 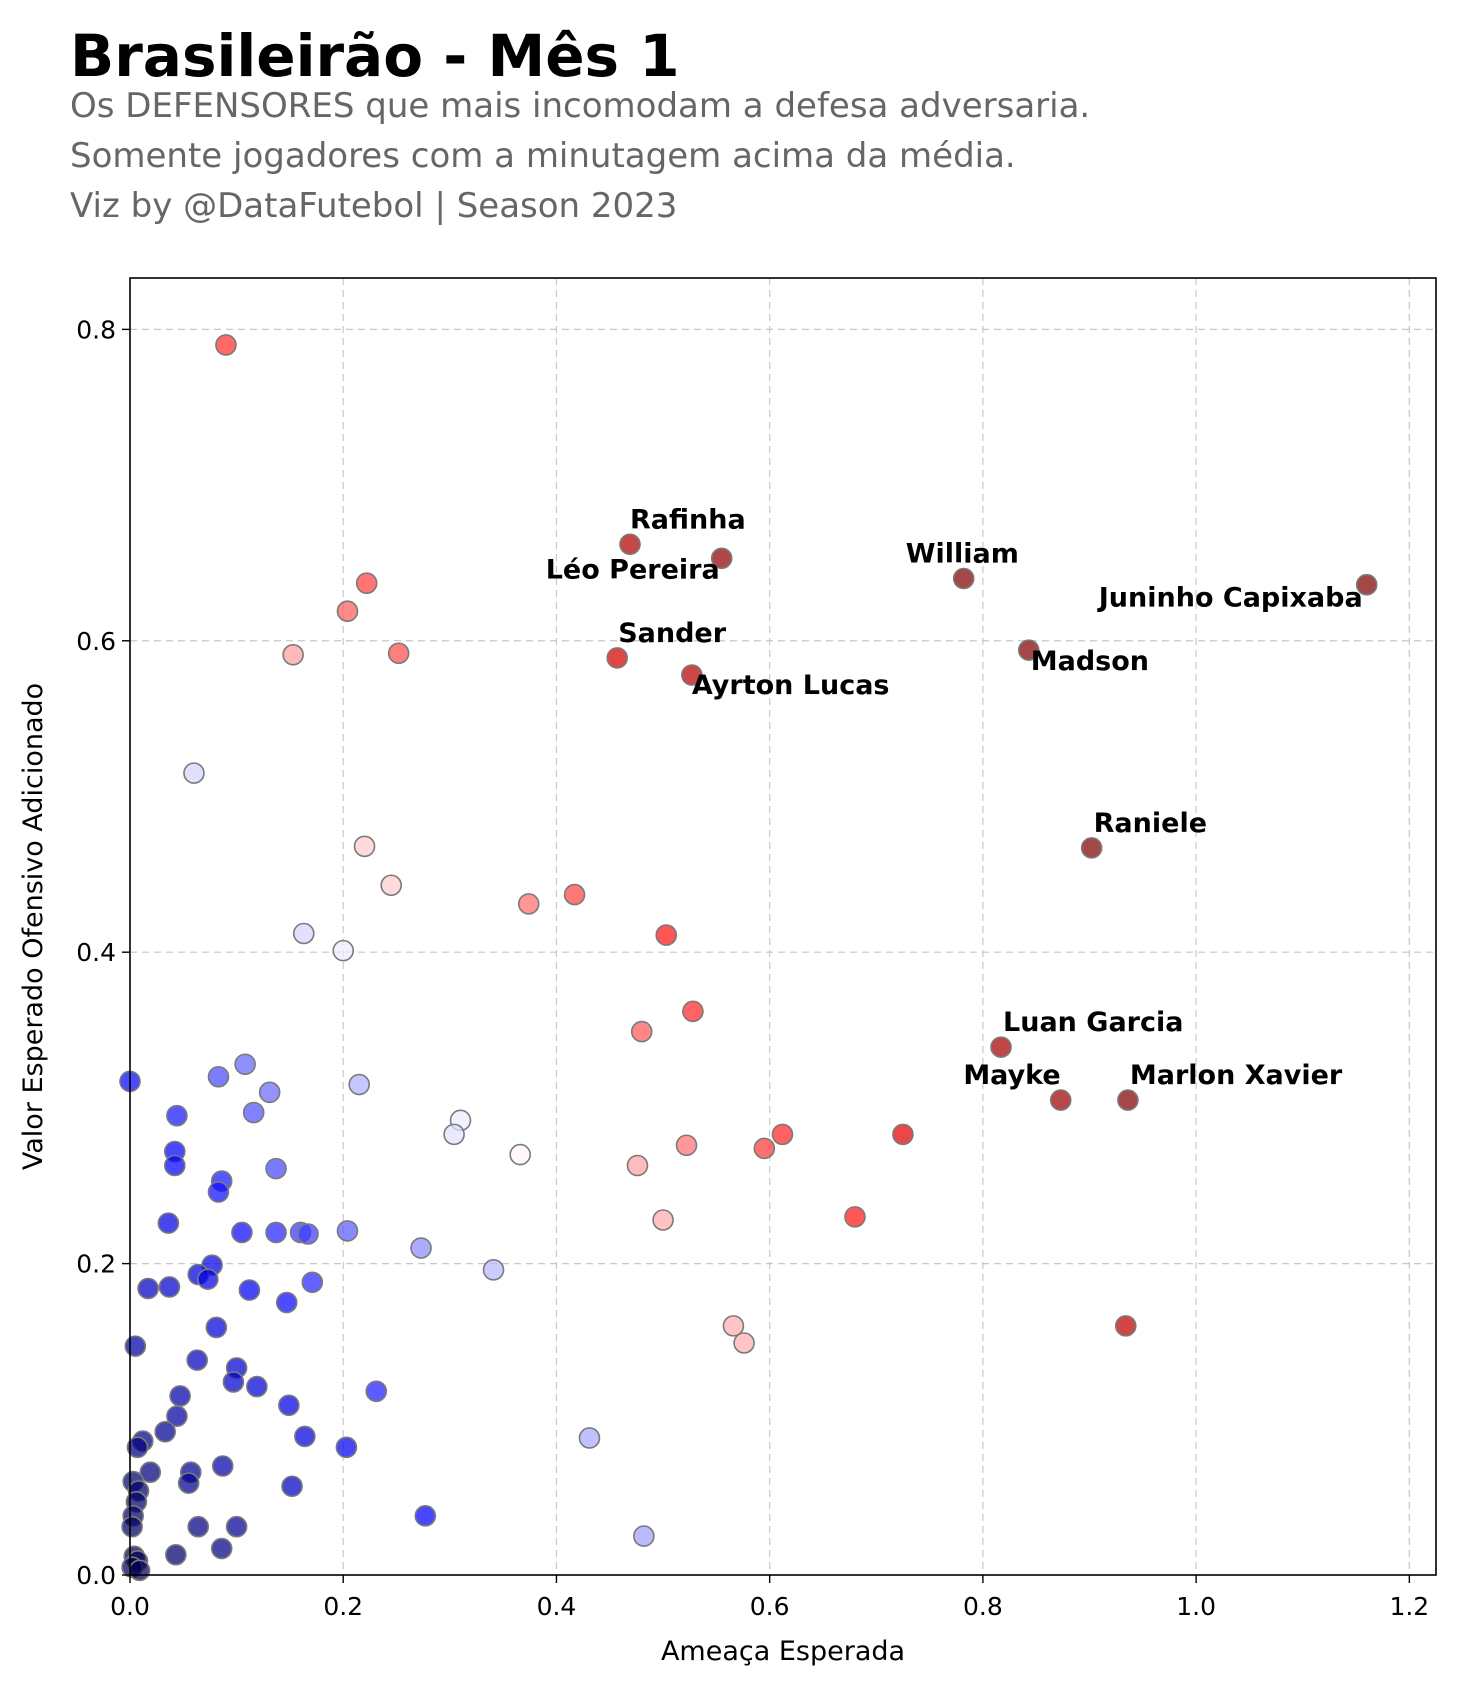 I want to click on x-tick-label: 0.6, so click(x=770, y=1606).